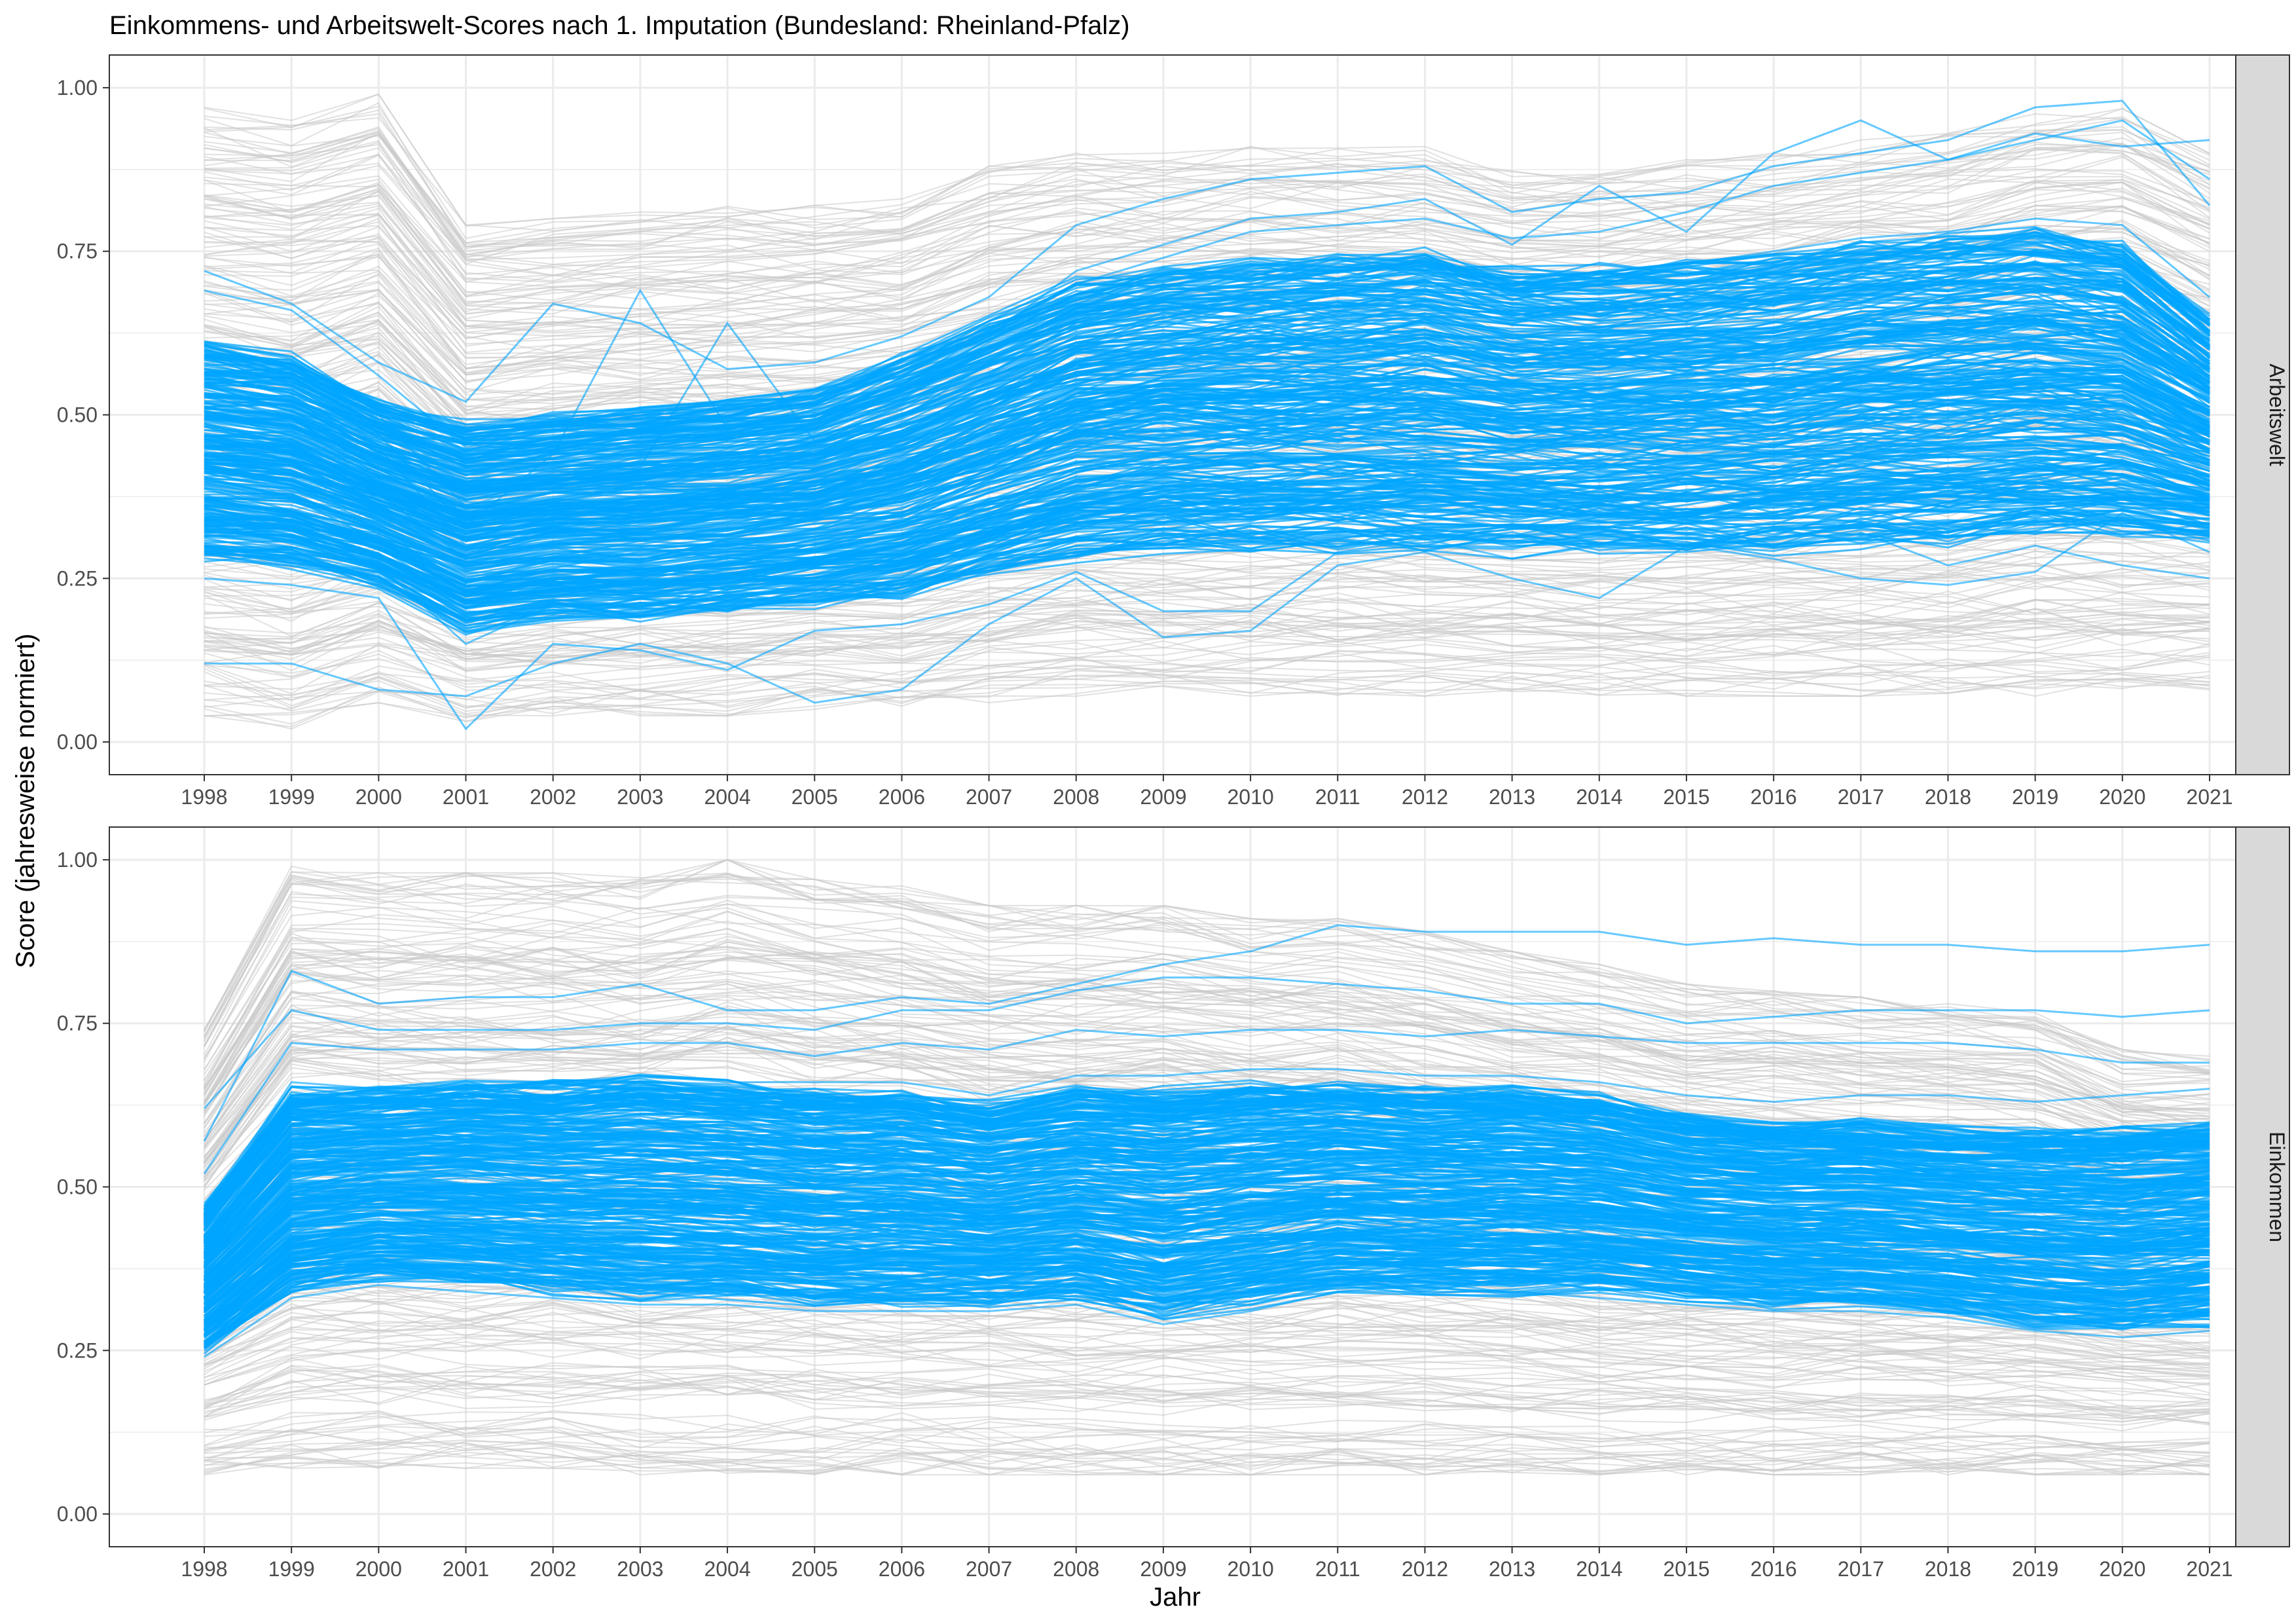 The width and height of the screenshot is (2296, 1624). Describe the element at coordinates (2122, 797) in the screenshot. I see `x-tick-label: 2020` at that location.